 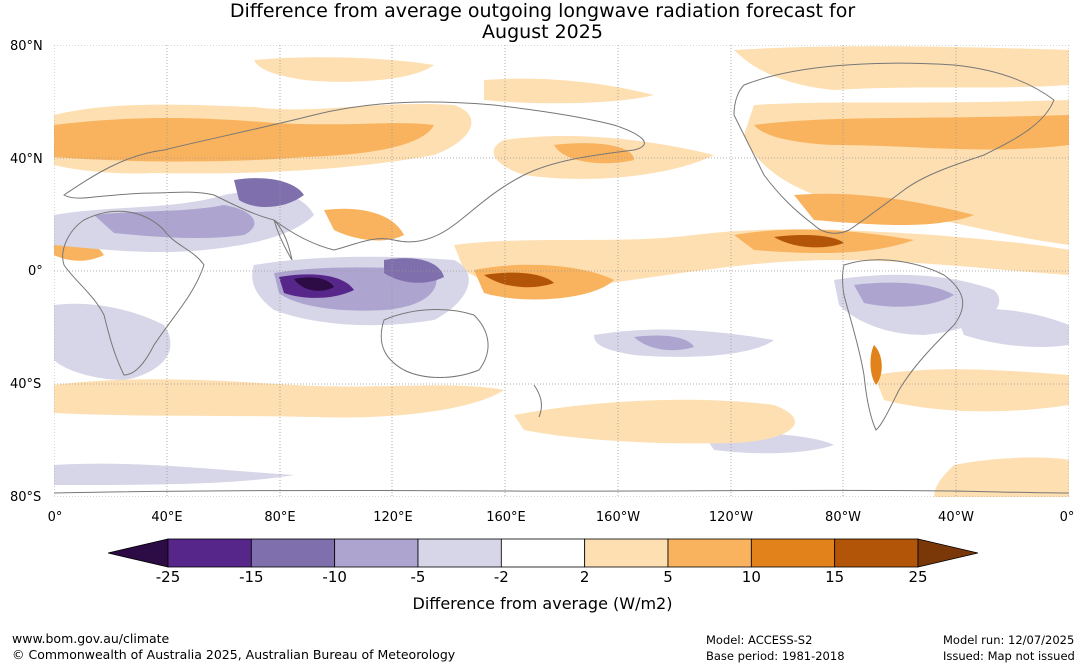 I want to click on colorbar-tick-label: -5, so click(x=418, y=577).